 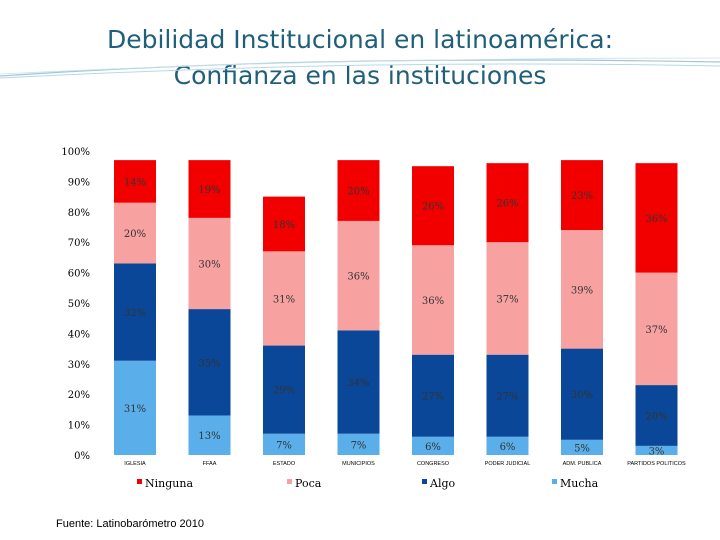 What do you see at coordinates (79, 365) in the screenshot?
I see `y-tick-label: 30%` at bounding box center [79, 365].